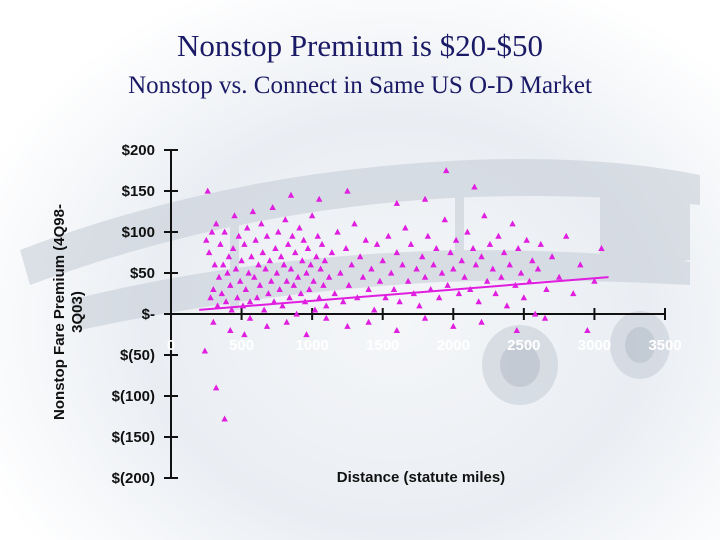  What do you see at coordinates (311, 345) in the screenshot?
I see `x-tick-label: 1000` at bounding box center [311, 345].